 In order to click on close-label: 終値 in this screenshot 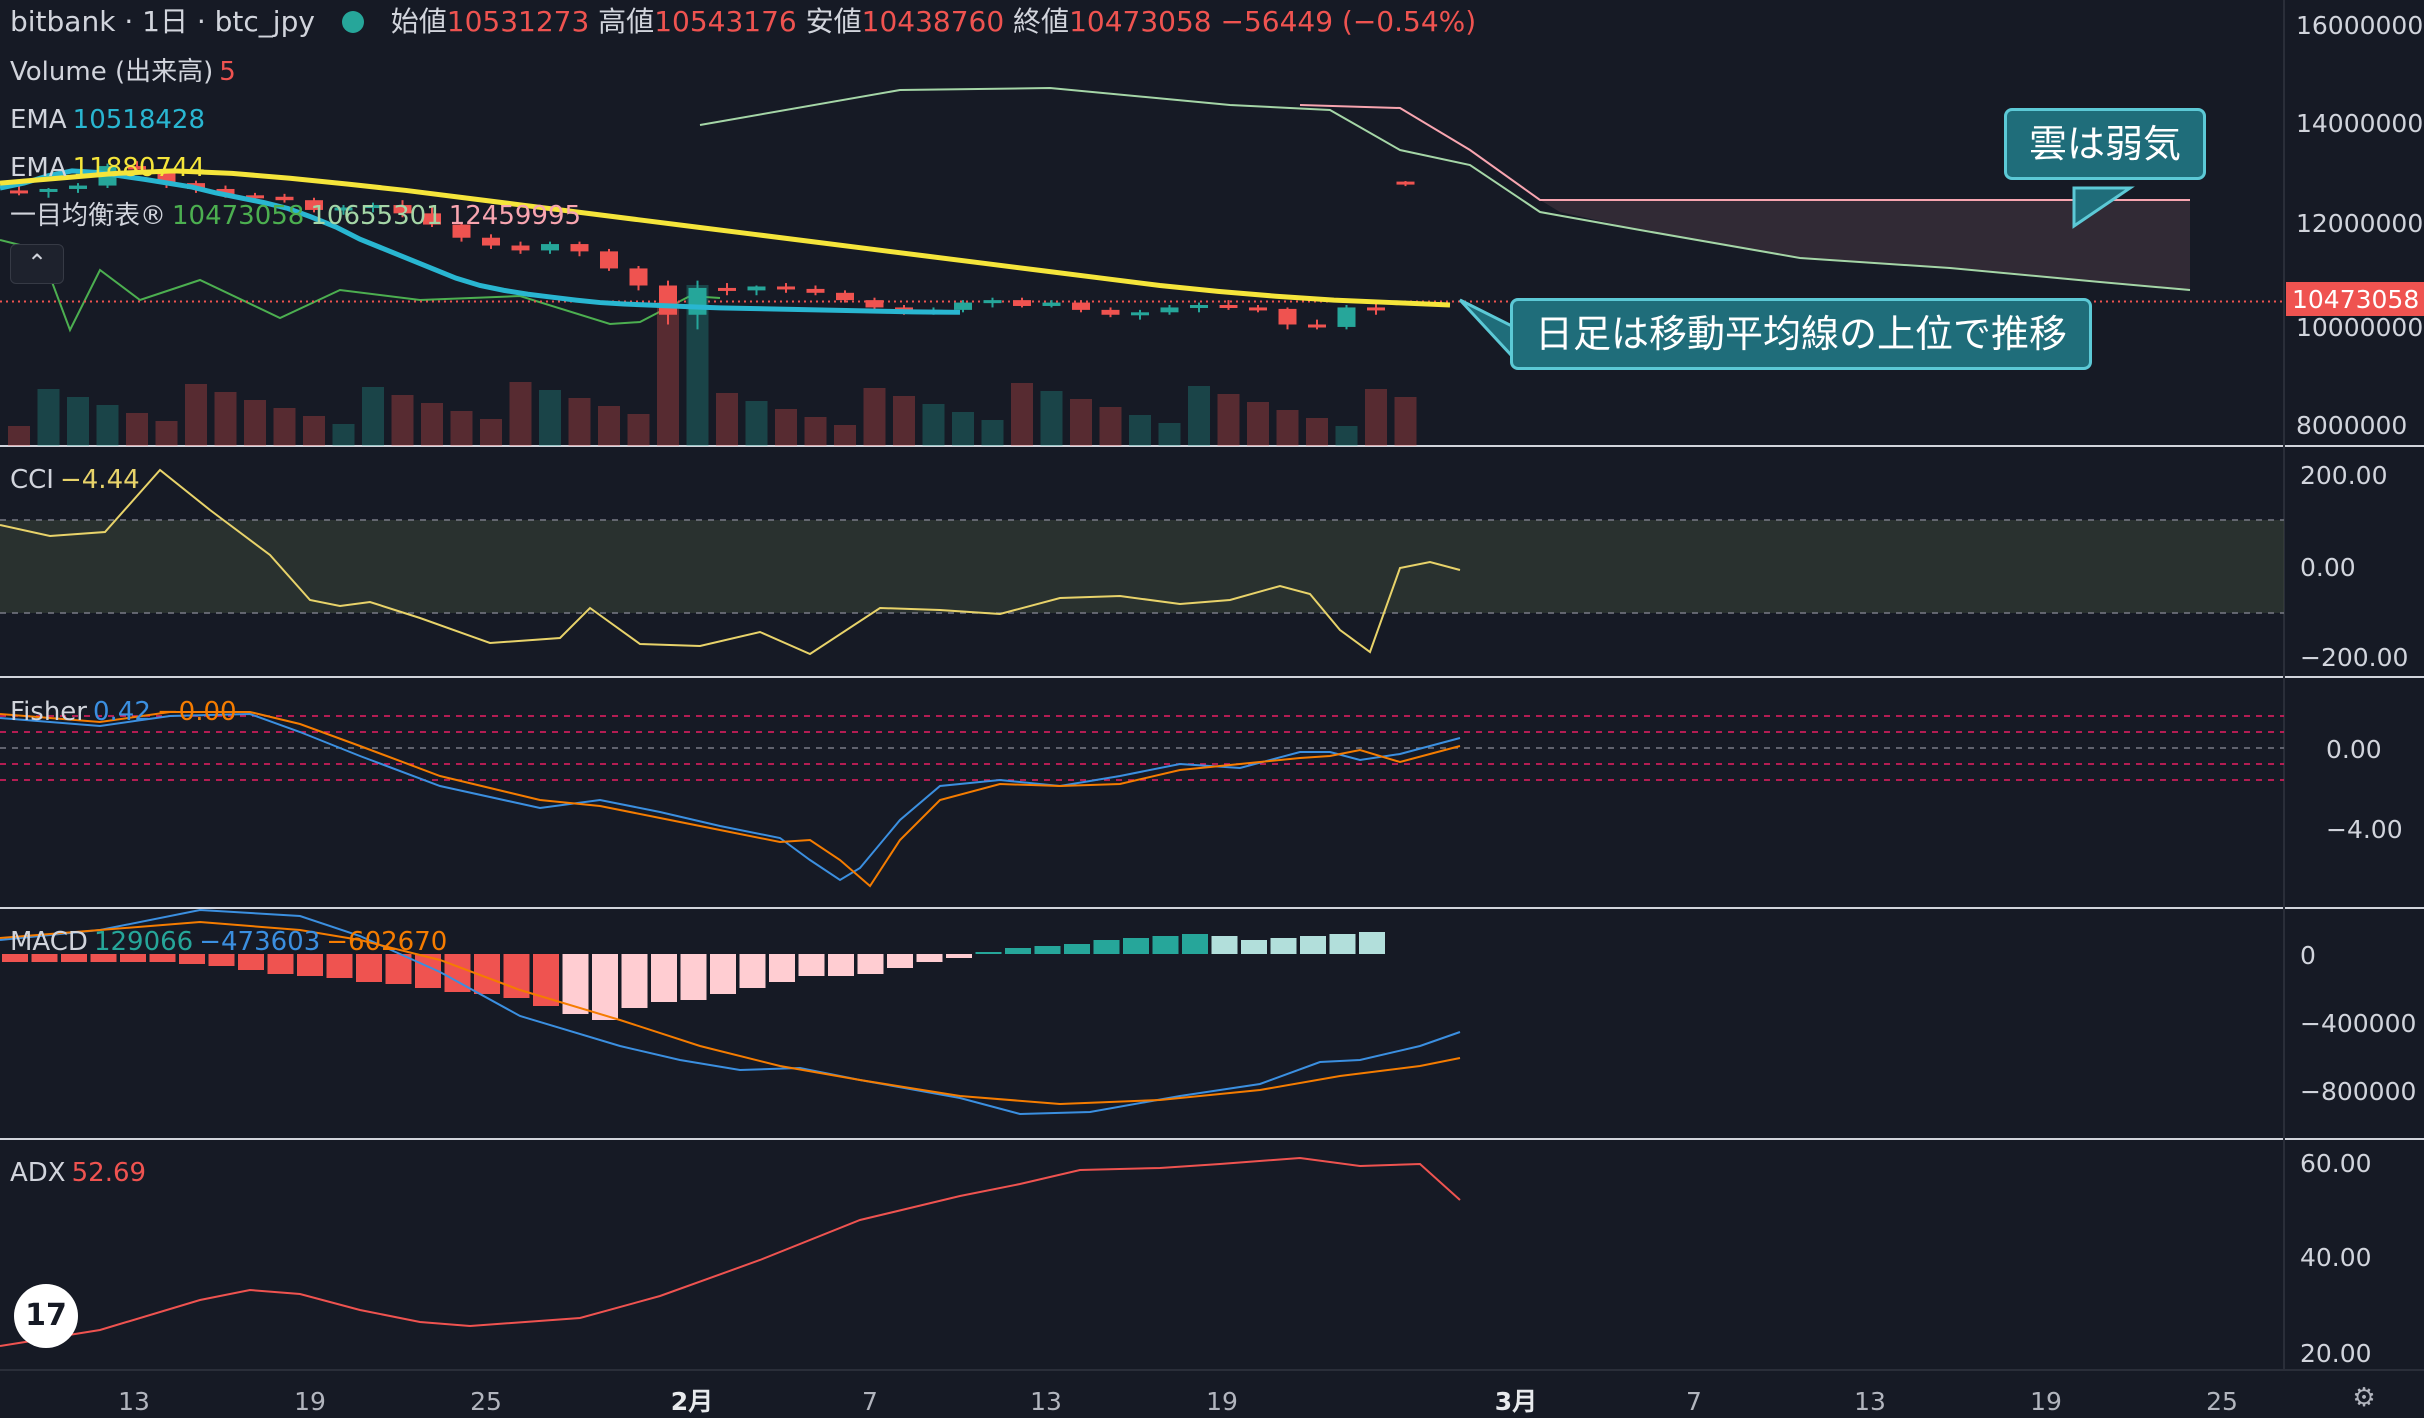, I will do `click(1041, 21)`.